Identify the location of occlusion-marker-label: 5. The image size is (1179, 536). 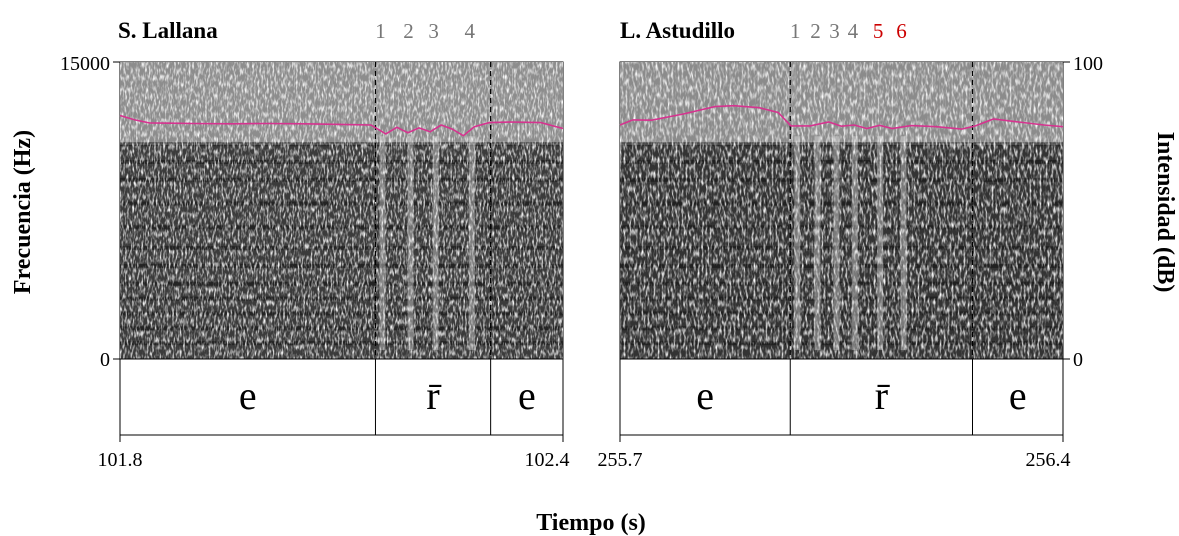
(878, 31).